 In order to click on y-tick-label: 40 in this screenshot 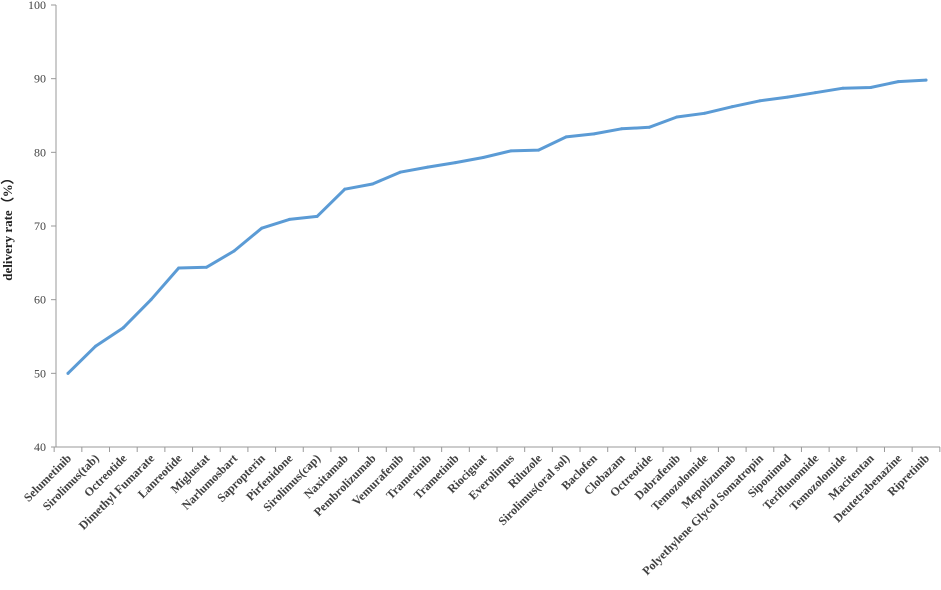, I will do `click(40, 447)`.